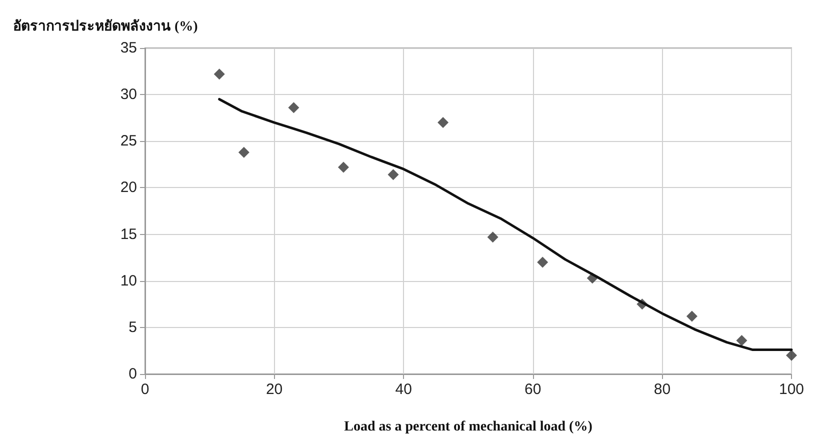 The height and width of the screenshot is (447, 815). Describe the element at coordinates (128, 187) in the screenshot. I see `y-tick-label: 20` at that location.